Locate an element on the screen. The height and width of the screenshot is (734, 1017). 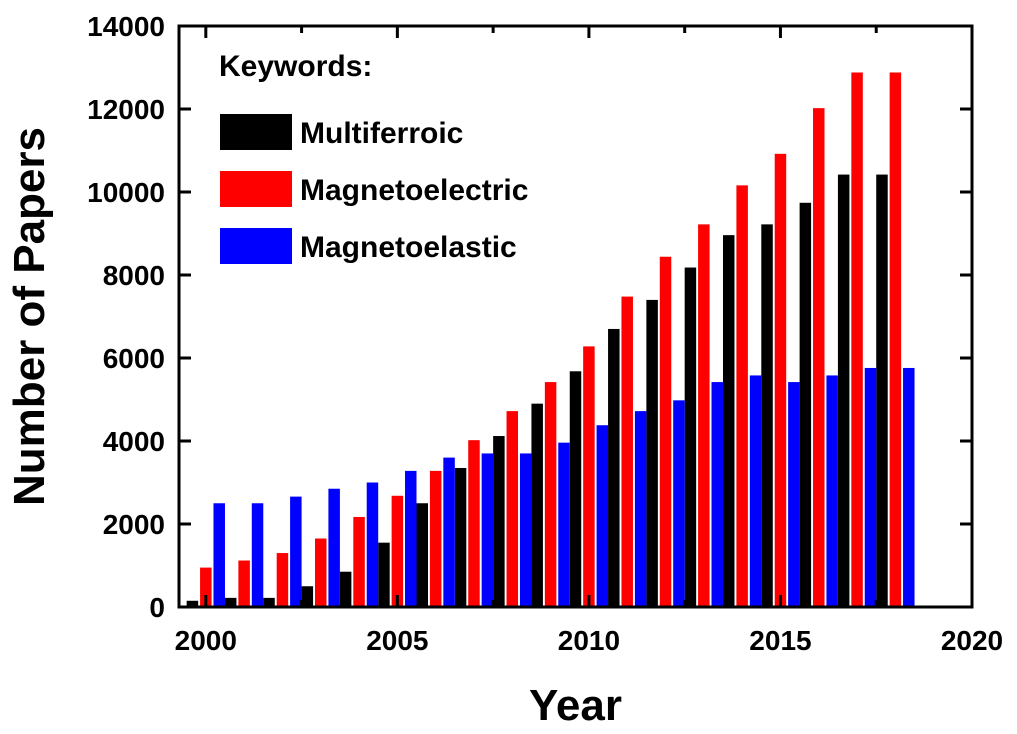
bar-magnetoelastic-2018 is located at coordinates (909, 487).